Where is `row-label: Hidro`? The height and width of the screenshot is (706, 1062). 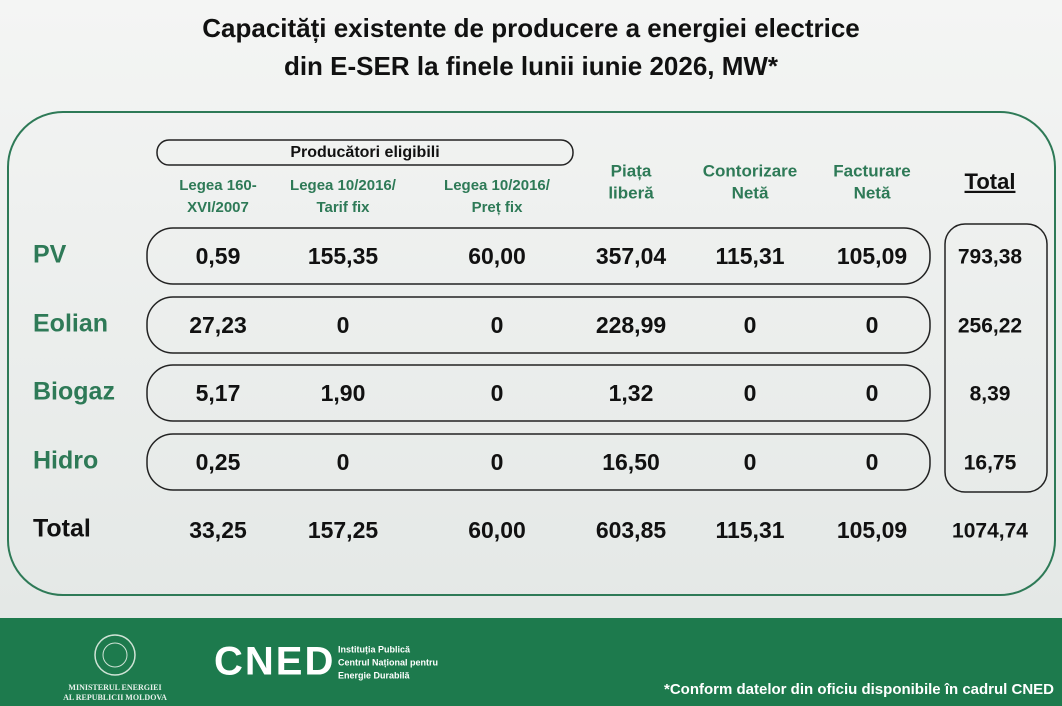
row-label: Hidro is located at coordinates (65, 461).